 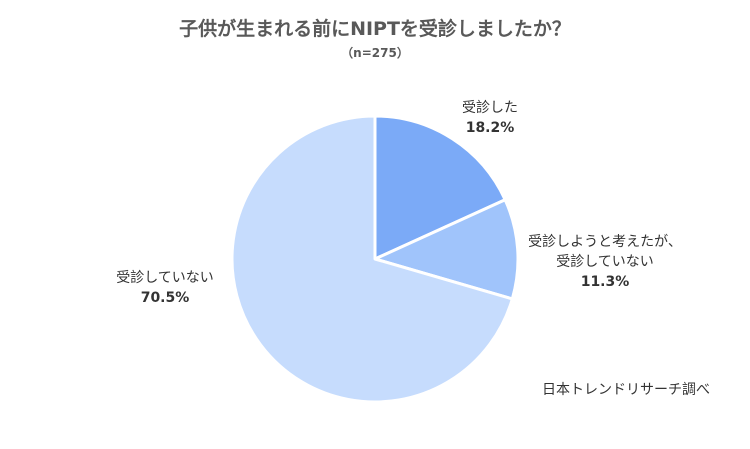 What do you see at coordinates (446, 249) in the screenshot?
I see `pie-slice-considered-not-received` at bounding box center [446, 249].